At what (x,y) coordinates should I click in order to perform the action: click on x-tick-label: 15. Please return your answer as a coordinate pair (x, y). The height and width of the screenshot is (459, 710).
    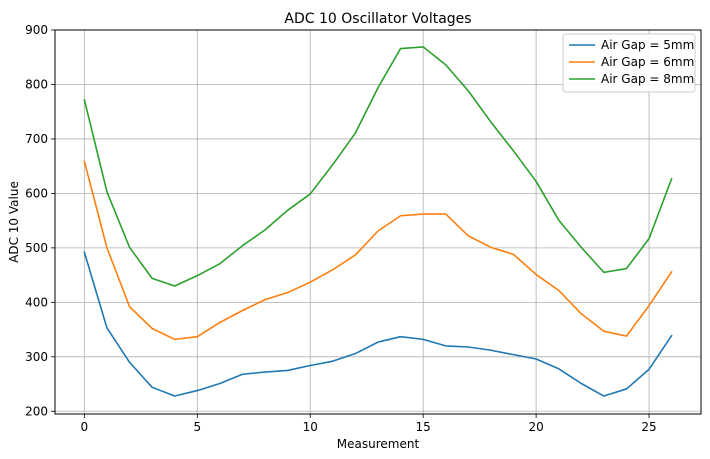
    Looking at the image, I should click on (423, 427).